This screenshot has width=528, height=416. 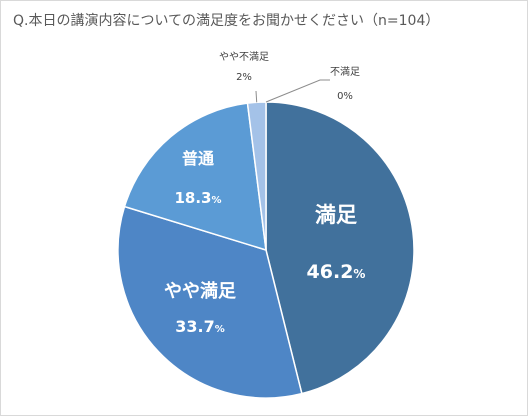 What do you see at coordinates (345, 72) in the screenshot?
I see `slice-label-dissatisfied: 不満足` at bounding box center [345, 72].